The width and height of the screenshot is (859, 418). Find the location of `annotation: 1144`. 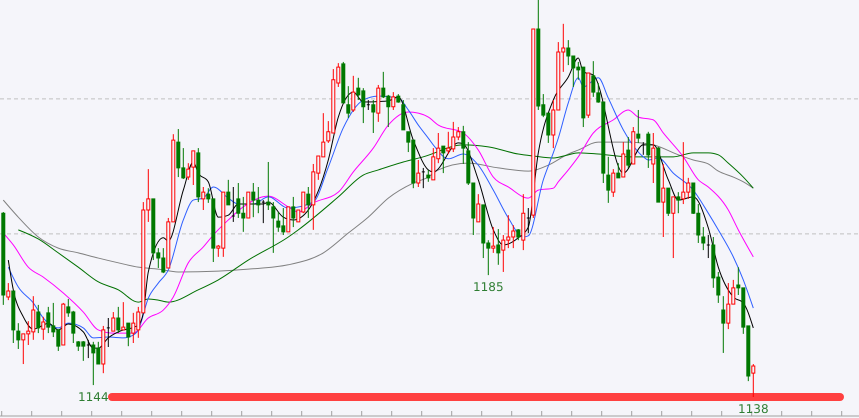

annotation: 1144 is located at coordinates (93, 397).